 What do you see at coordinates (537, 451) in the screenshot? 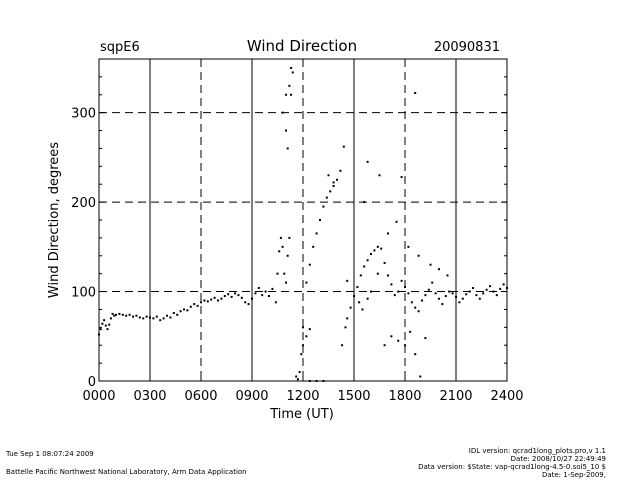
I see `footer-idl-version: IDL version: qcrad1long_plots.pro,v 1.1` at bounding box center [537, 451].